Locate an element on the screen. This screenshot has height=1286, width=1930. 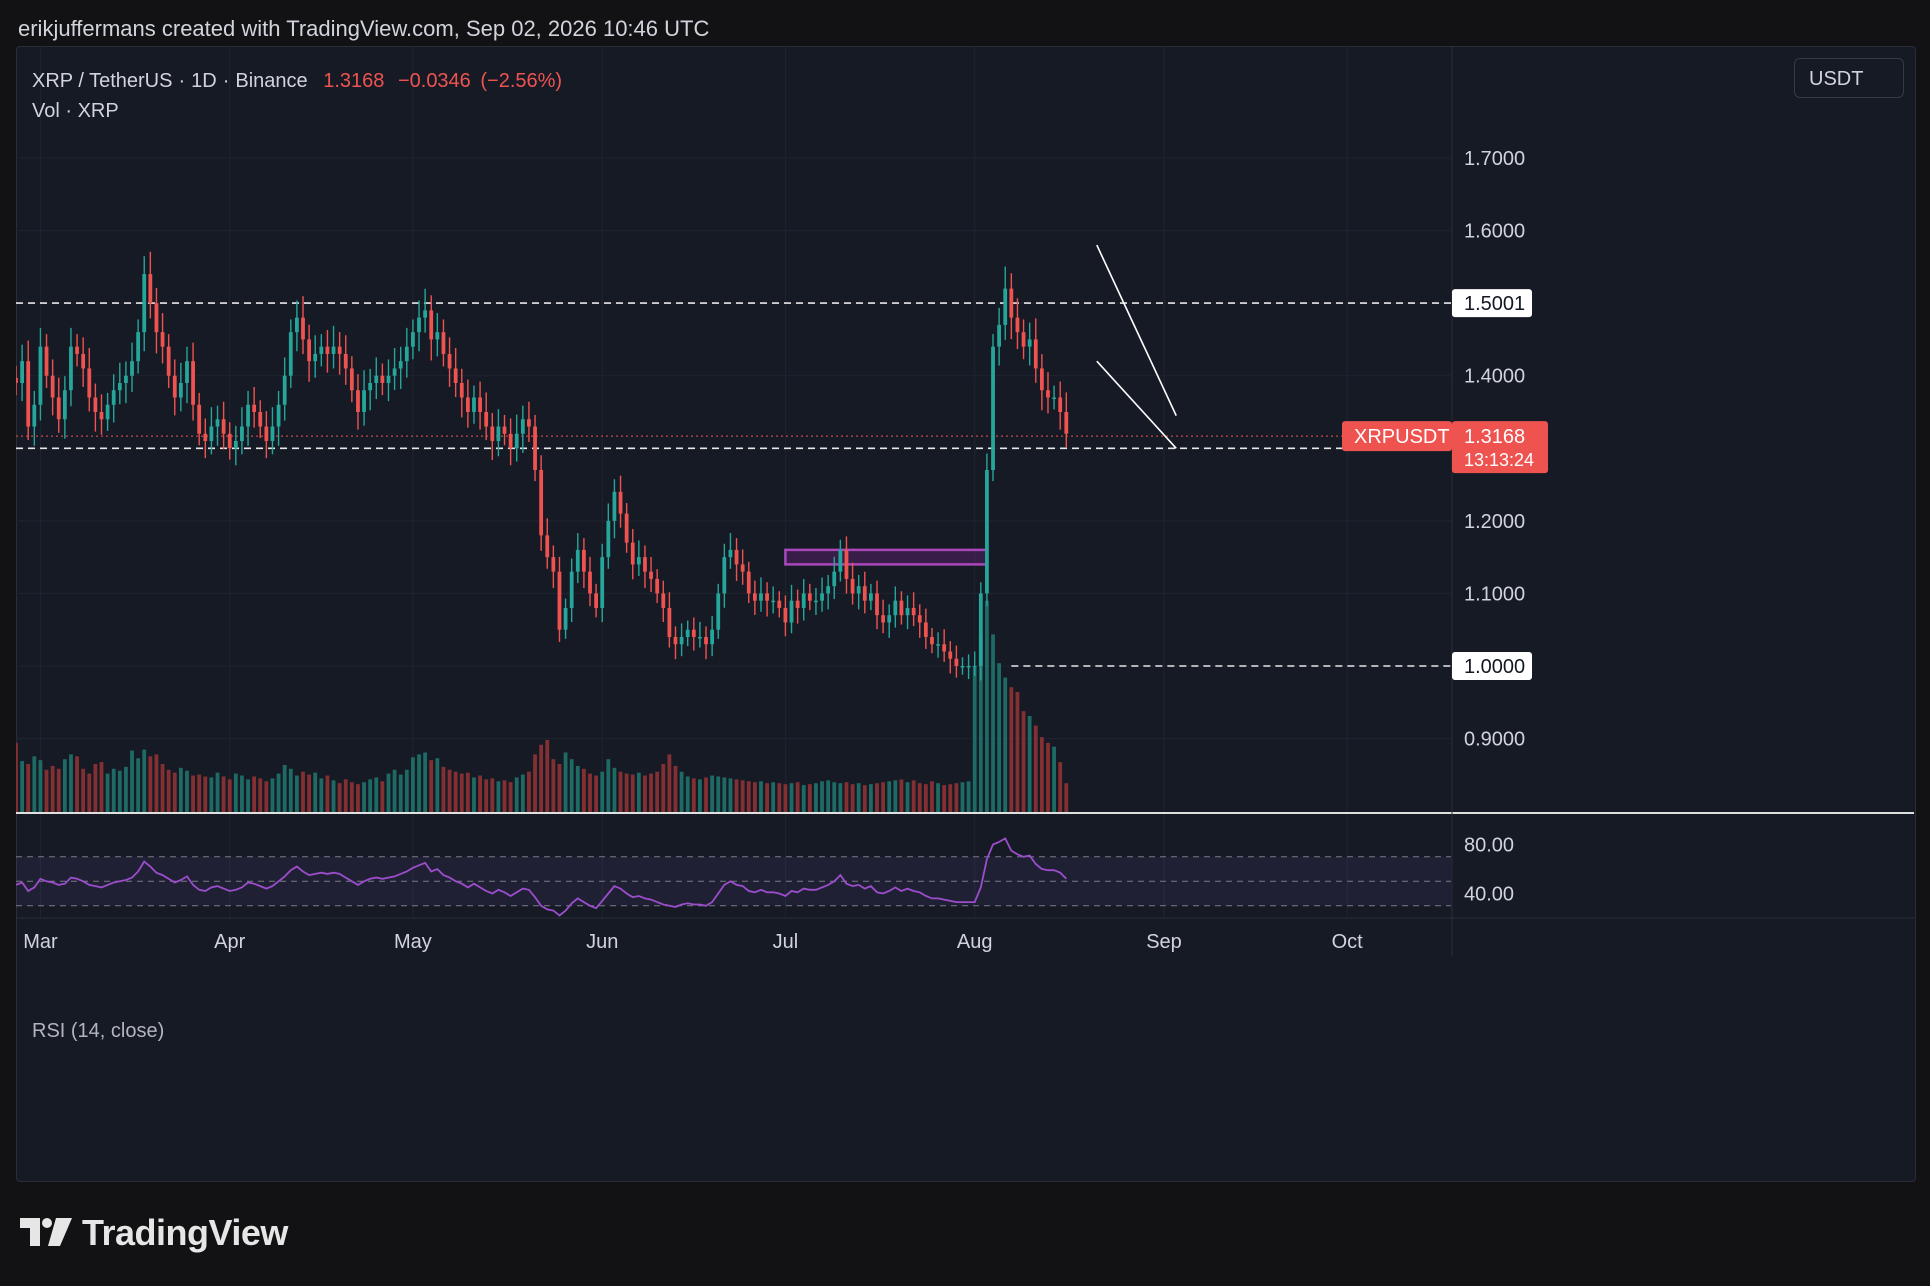
time-axis-label: May is located at coordinates (413, 942).